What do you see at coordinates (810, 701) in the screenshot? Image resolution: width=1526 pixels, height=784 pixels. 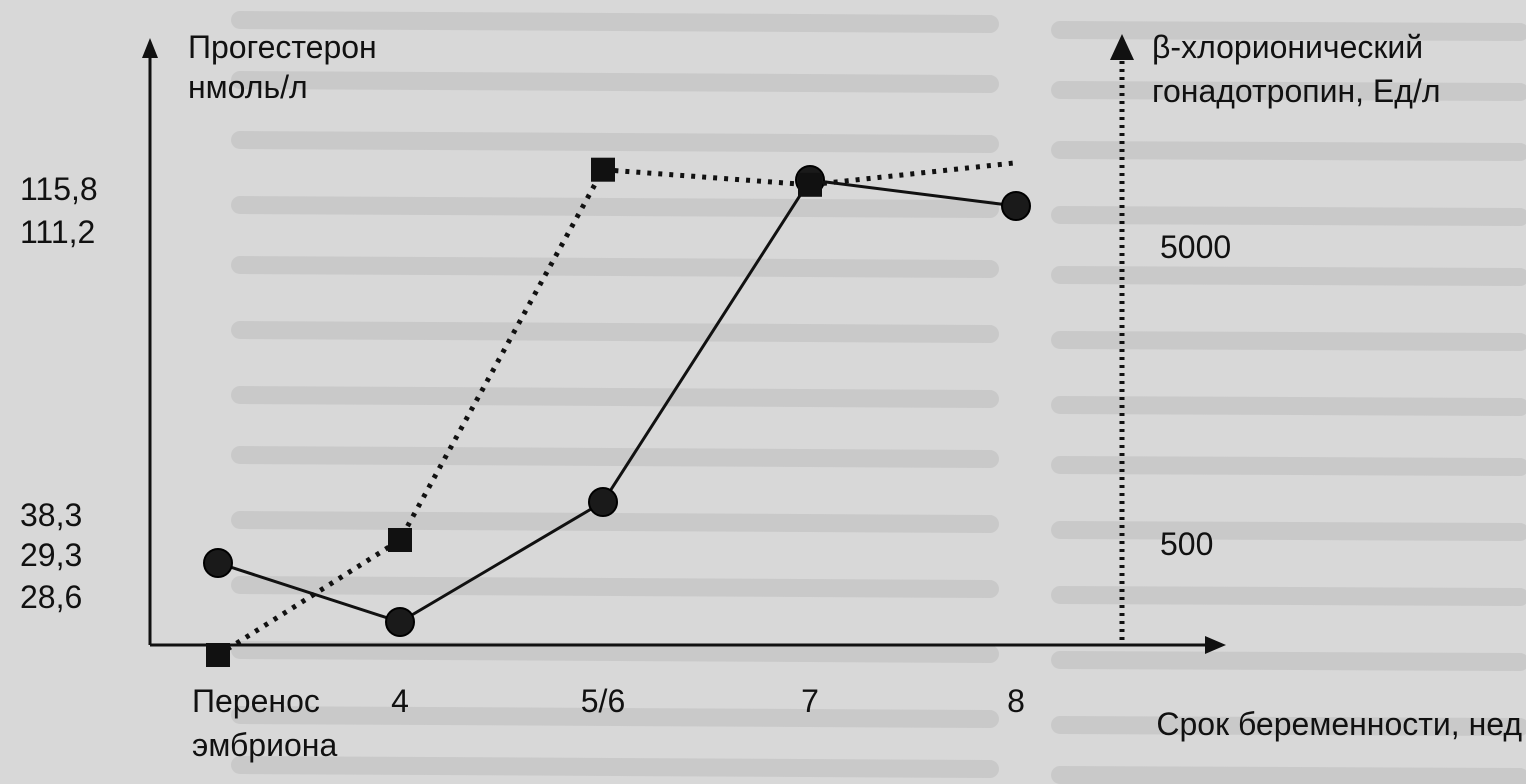 I see `x-tick-label: 7` at bounding box center [810, 701].